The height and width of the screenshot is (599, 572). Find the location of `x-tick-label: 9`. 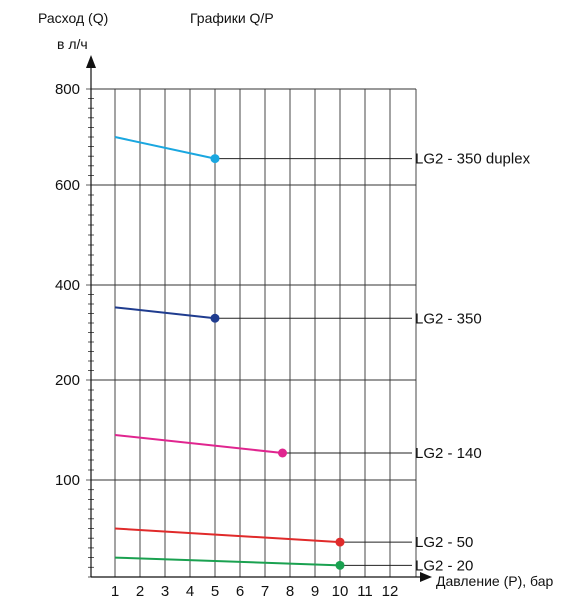

x-tick-label: 9 is located at coordinates (315, 591).